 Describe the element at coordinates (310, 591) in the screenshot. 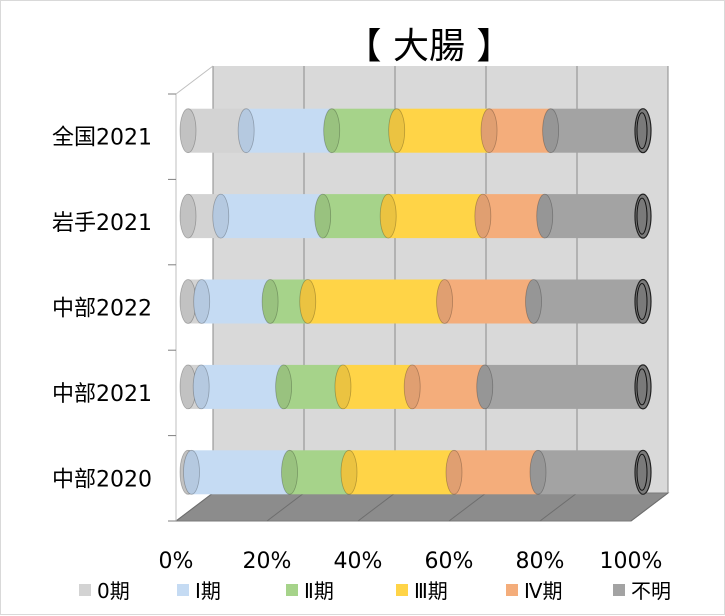

I see `legend-item: Ⅱ期` at that location.